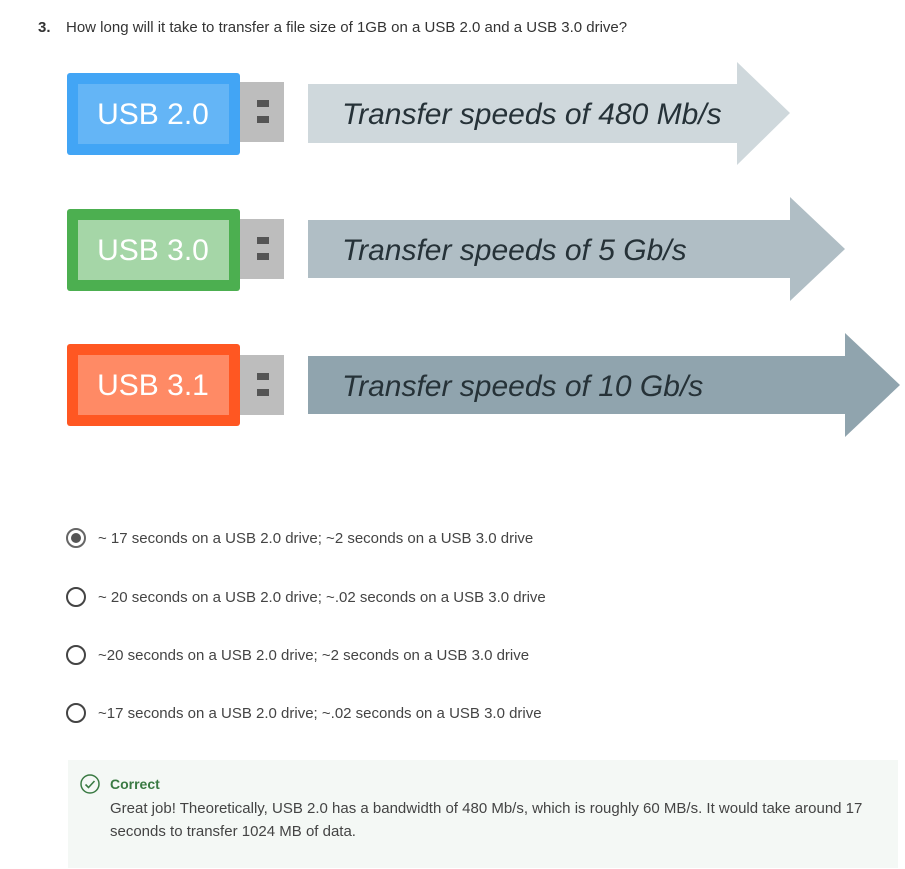 This screenshot has width=905, height=869. I want to click on usb-drive-1-connector, so click(262, 112).